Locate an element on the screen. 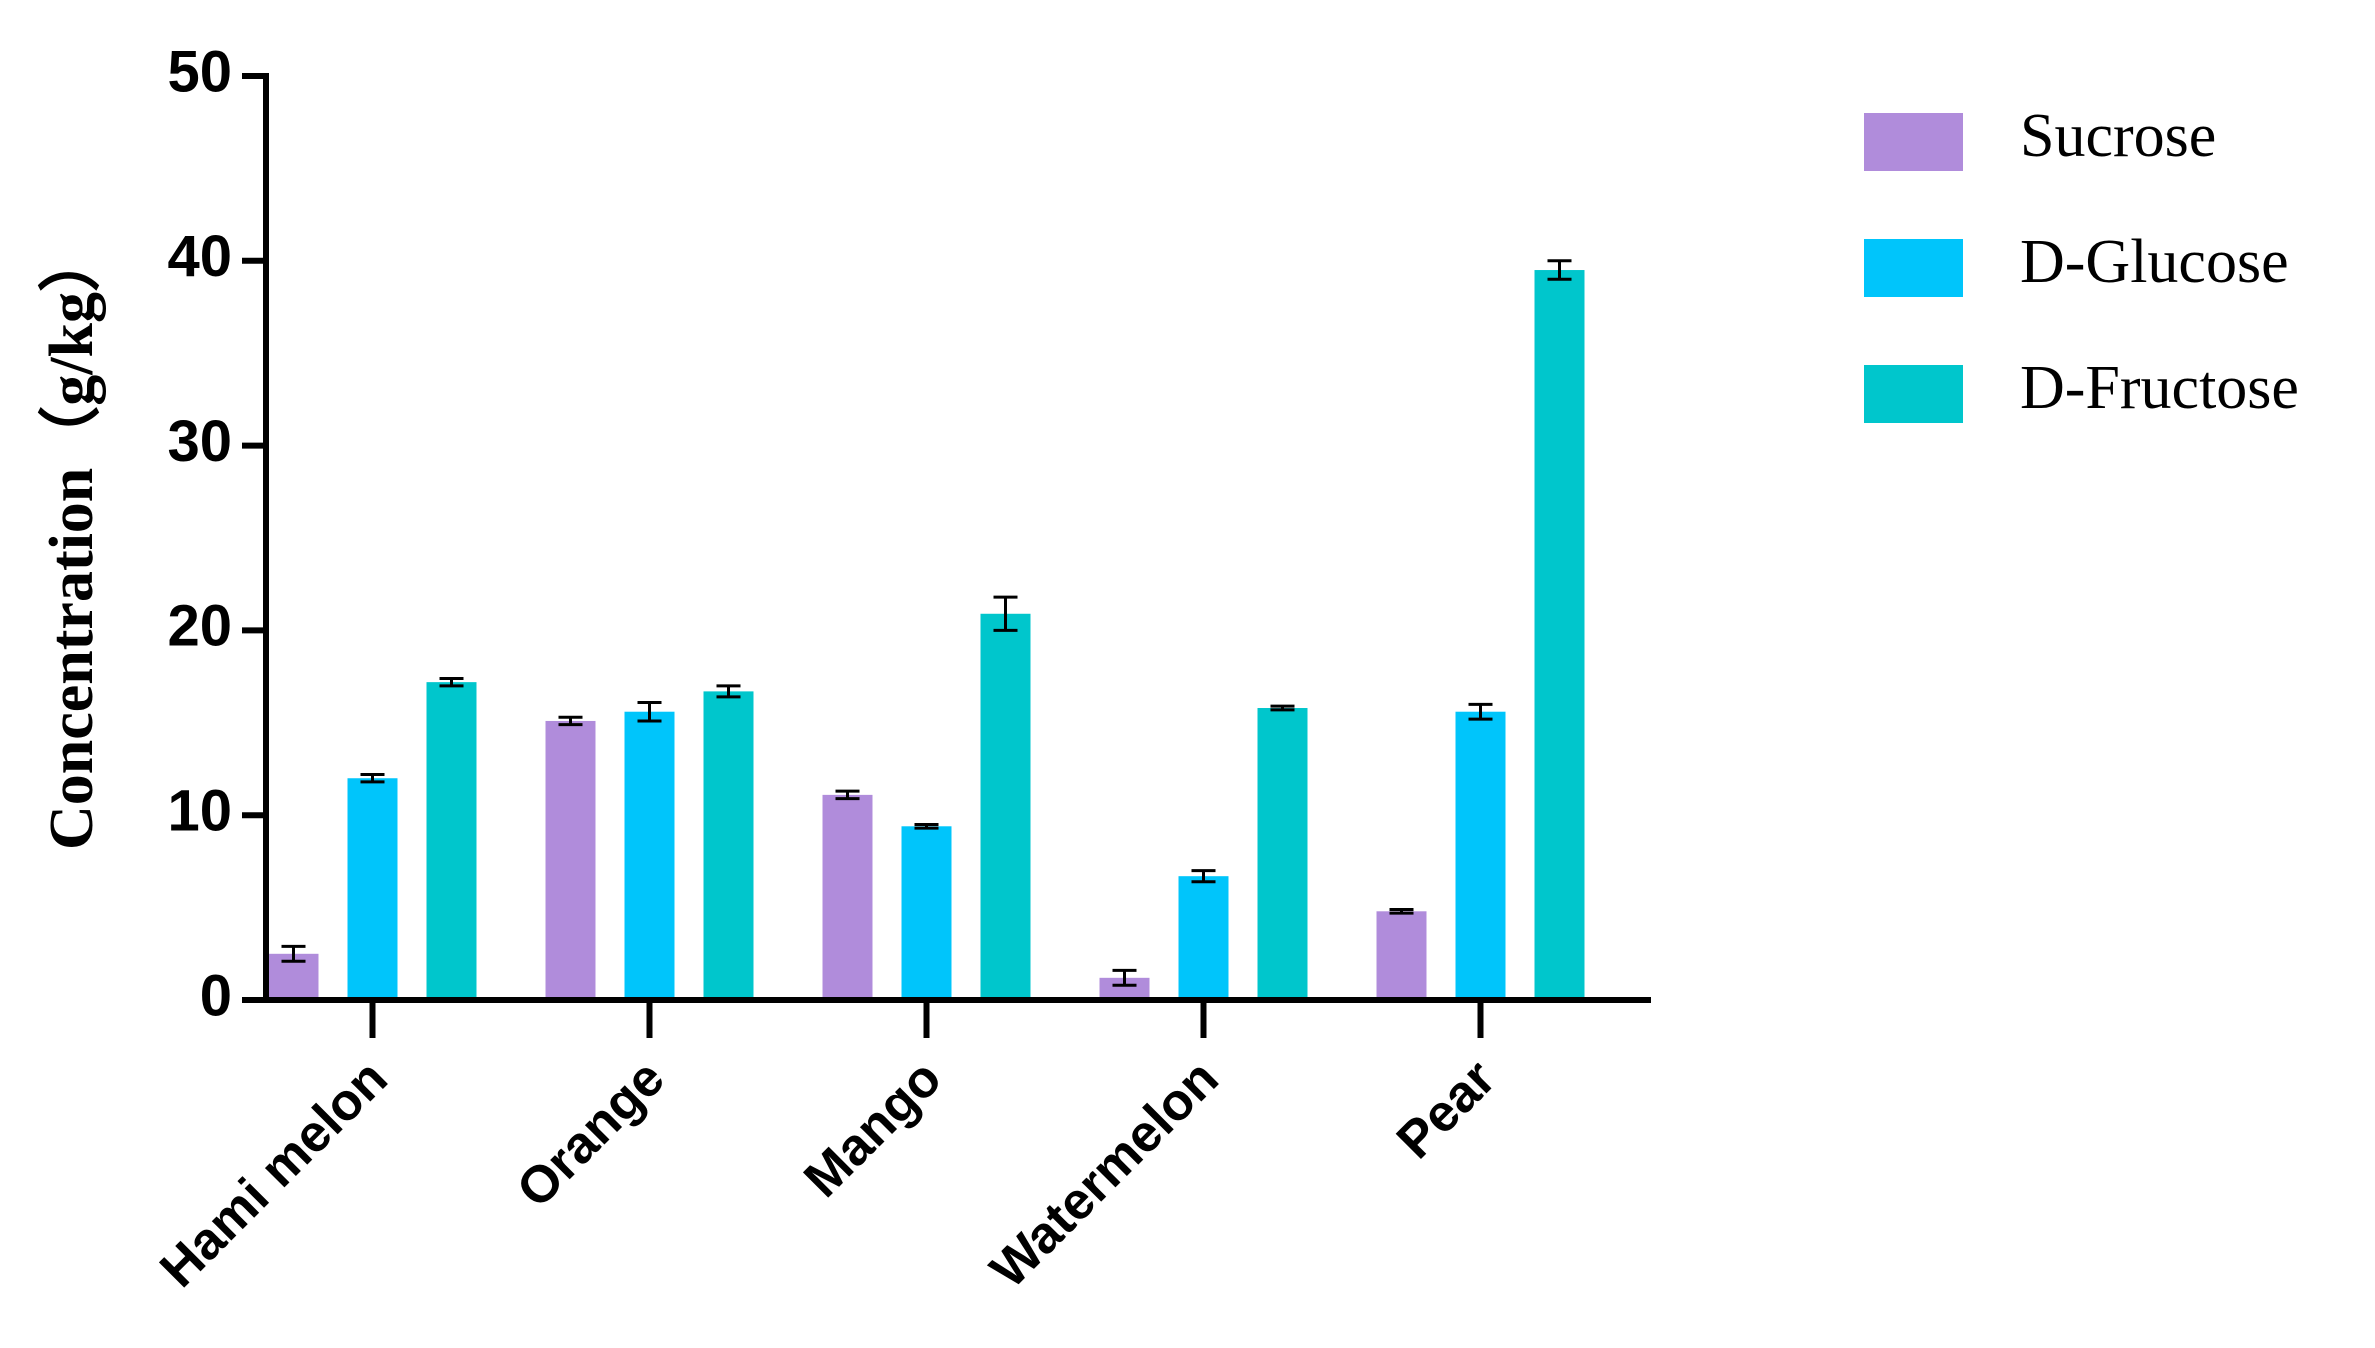 The image size is (2375, 1348). legend-label: Sucrose is located at coordinates (2118, 136).